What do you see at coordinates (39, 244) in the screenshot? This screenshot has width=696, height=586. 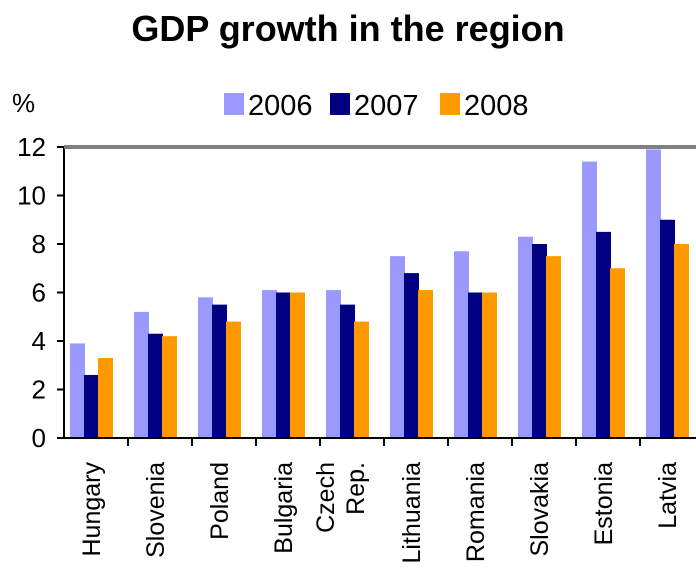 I see `y-tick-label: 8` at bounding box center [39, 244].